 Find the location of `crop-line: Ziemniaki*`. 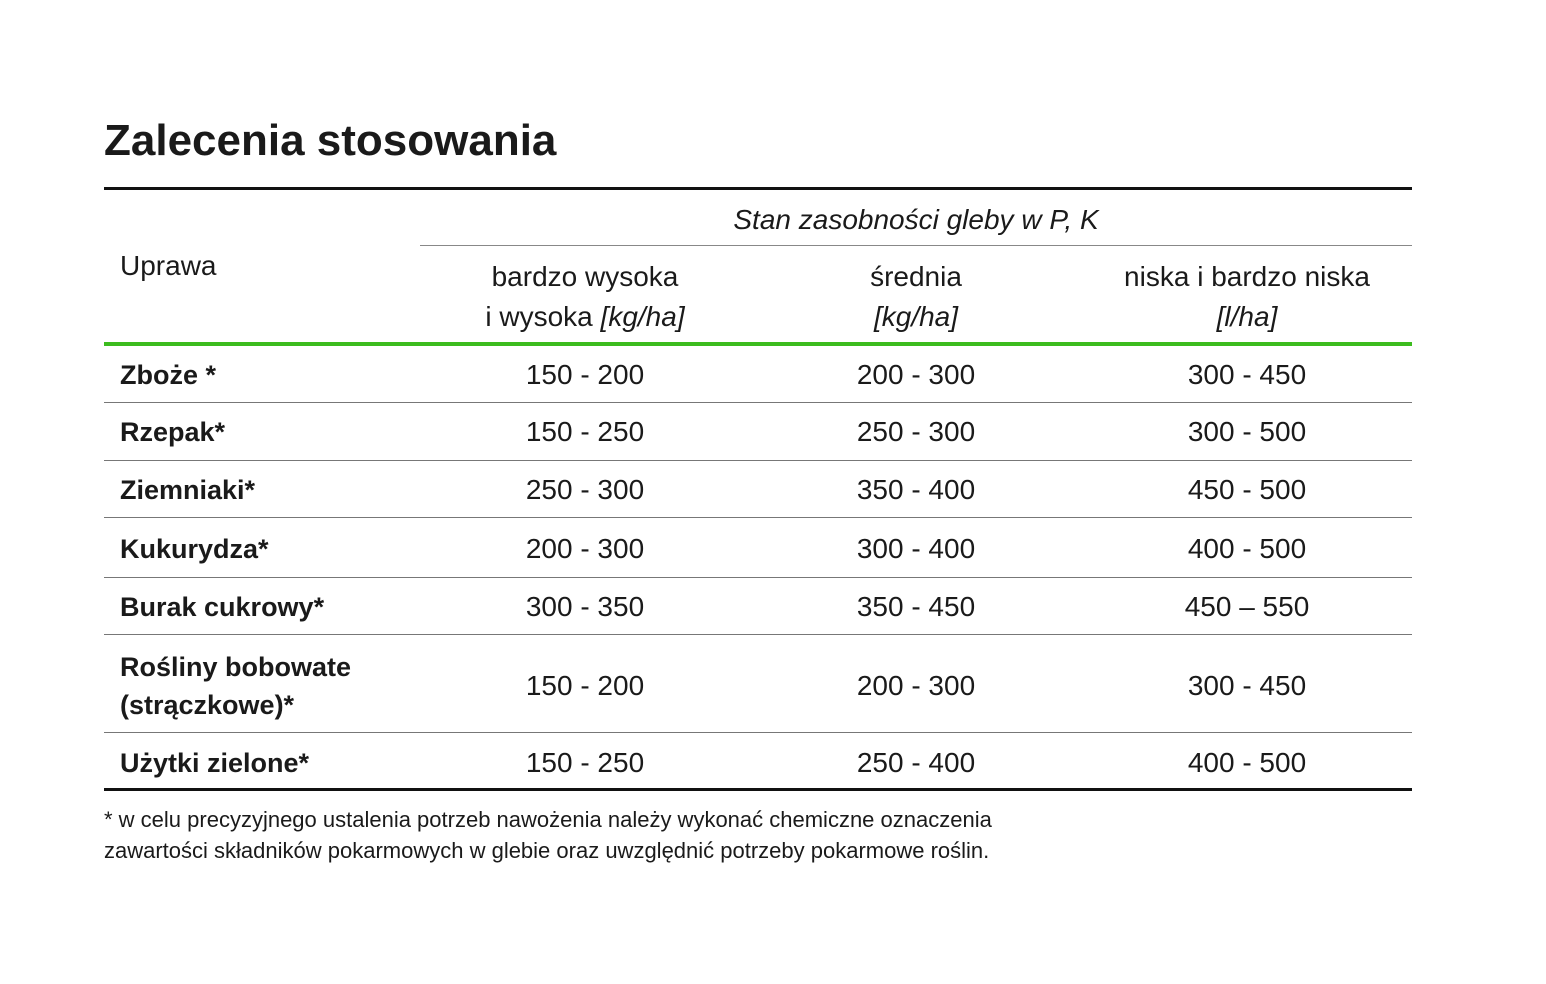

crop-line: Ziemniaki* is located at coordinates (188, 490).